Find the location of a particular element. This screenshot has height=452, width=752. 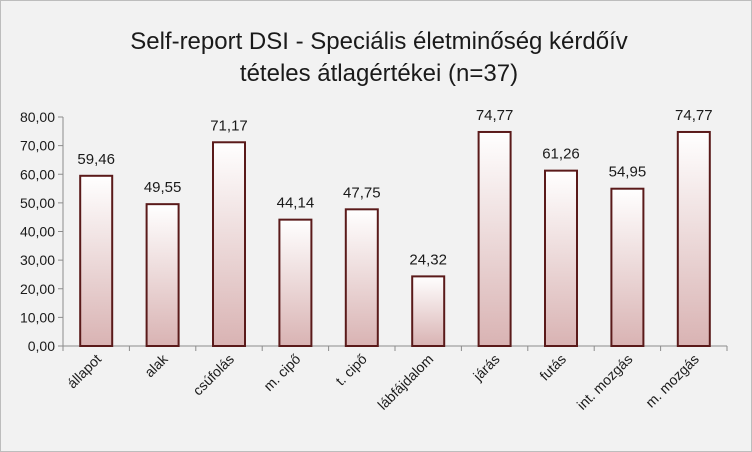

y-tick-label: 40,00 is located at coordinates (37, 232).